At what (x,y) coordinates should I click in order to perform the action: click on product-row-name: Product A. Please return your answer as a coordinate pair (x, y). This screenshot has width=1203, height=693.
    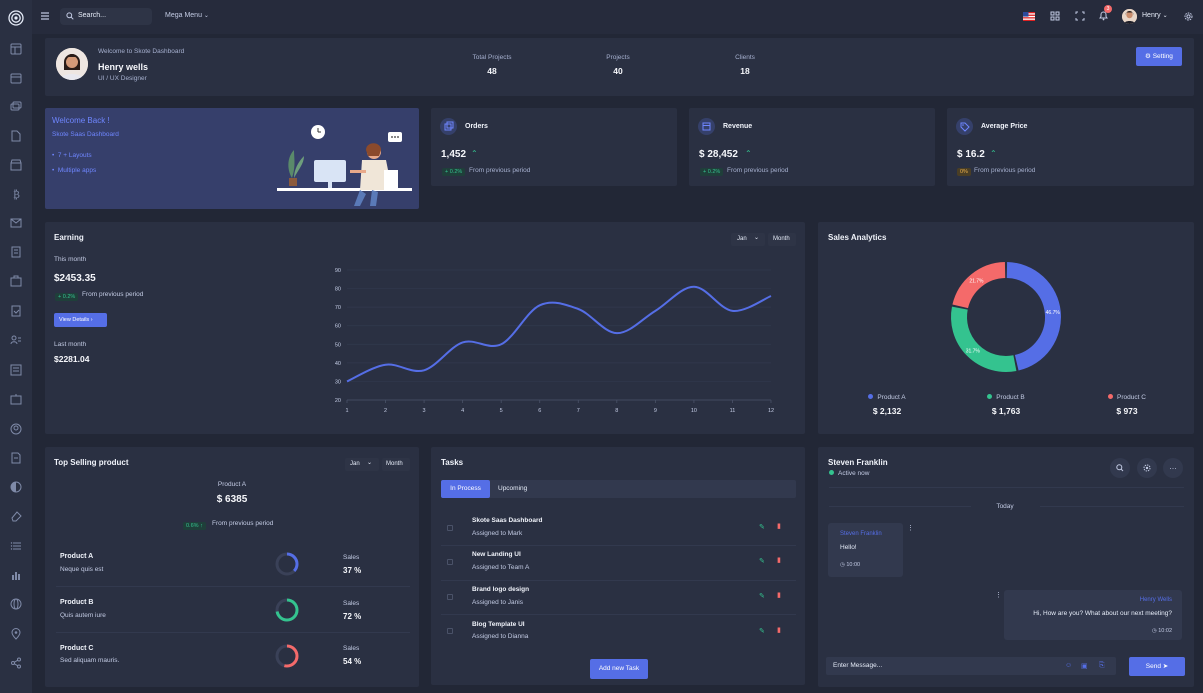
    Looking at the image, I should click on (77, 556).